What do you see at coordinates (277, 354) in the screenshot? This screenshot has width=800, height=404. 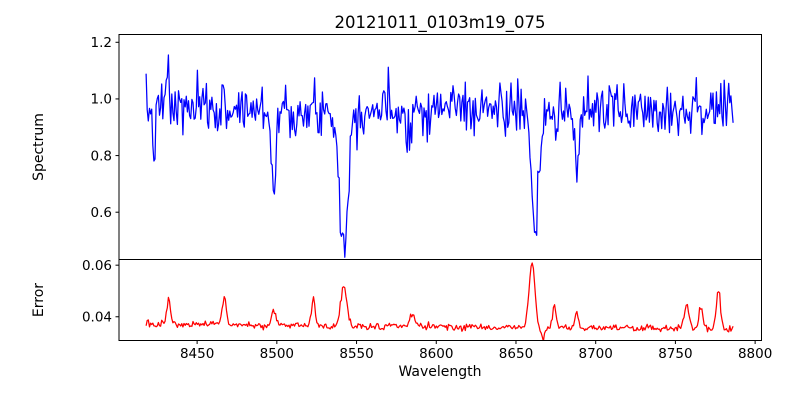 I see `x-tick-label: 8500` at bounding box center [277, 354].